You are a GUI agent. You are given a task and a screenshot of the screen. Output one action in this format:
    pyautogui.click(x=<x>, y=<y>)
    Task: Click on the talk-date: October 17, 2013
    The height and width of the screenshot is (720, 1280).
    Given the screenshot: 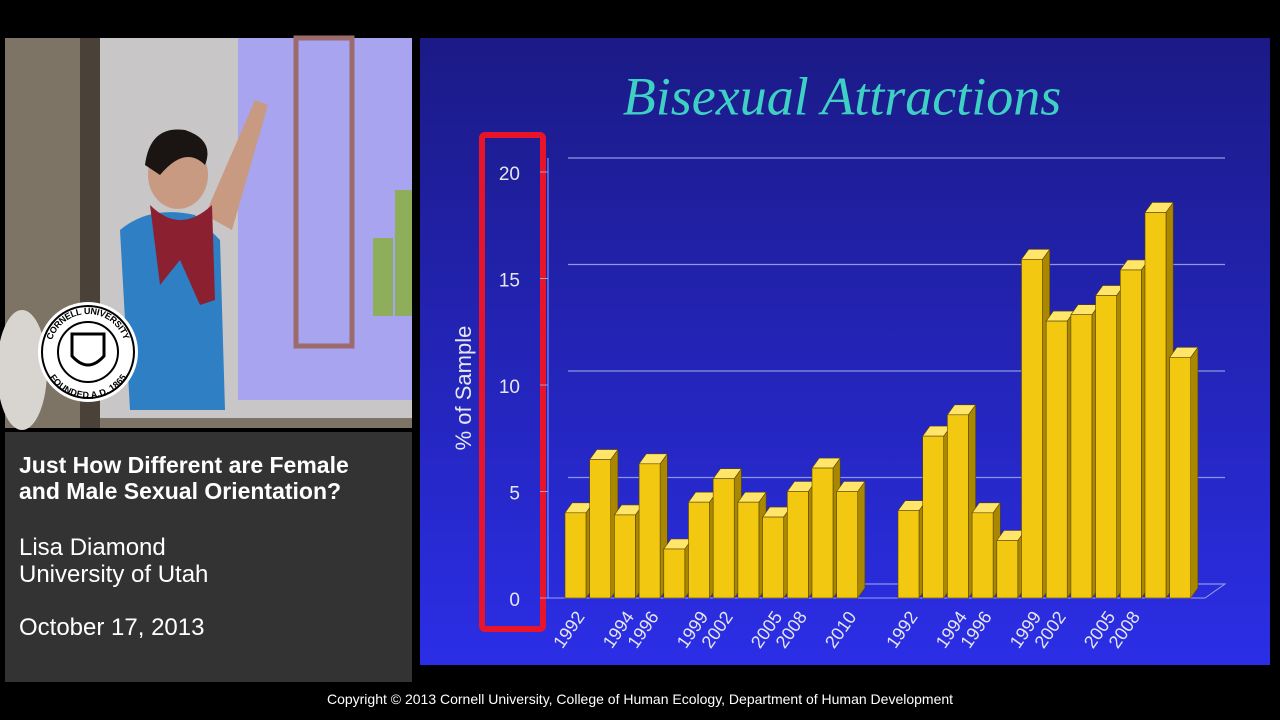 What is the action you would take?
    pyautogui.click(x=112, y=627)
    